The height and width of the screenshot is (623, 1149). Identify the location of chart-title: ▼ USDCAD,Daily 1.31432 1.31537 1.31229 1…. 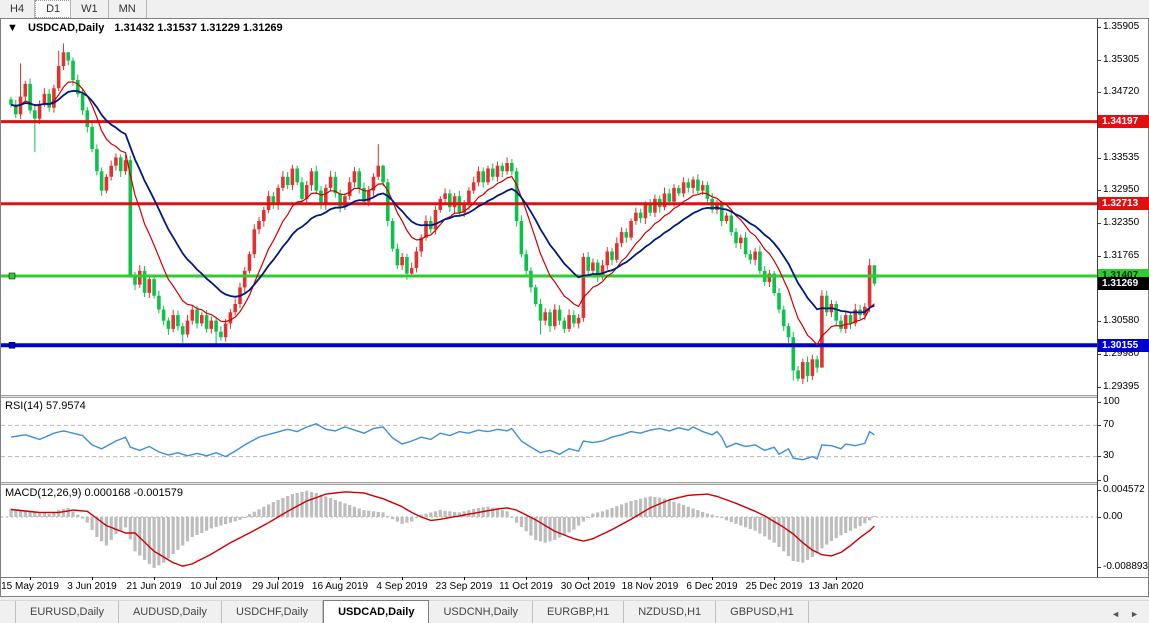
(145, 28).